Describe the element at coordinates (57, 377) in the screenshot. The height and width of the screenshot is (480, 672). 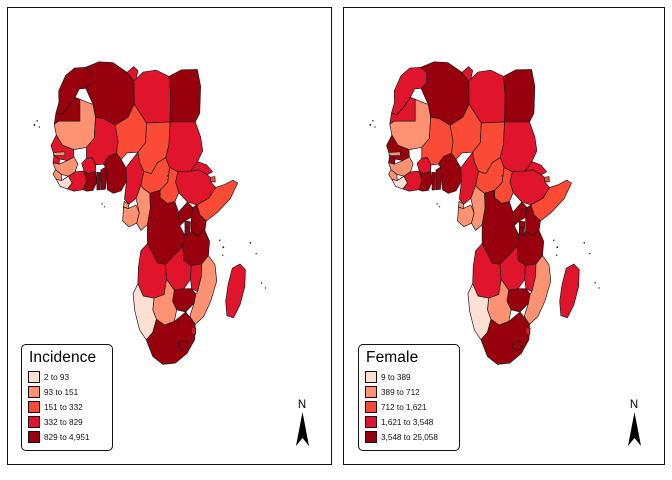
I see `legend-label: 2 to 93` at that location.